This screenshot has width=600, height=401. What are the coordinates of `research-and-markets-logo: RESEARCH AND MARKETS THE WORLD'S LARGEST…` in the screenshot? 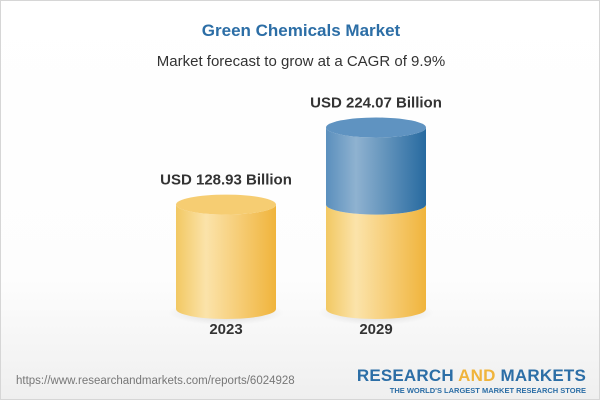 It's located at (471, 381).